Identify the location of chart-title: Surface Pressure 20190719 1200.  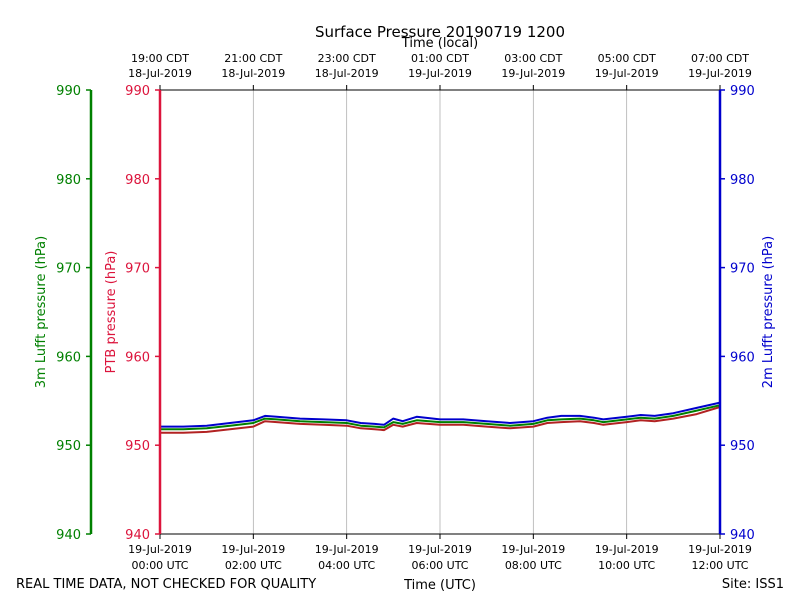
(440, 32).